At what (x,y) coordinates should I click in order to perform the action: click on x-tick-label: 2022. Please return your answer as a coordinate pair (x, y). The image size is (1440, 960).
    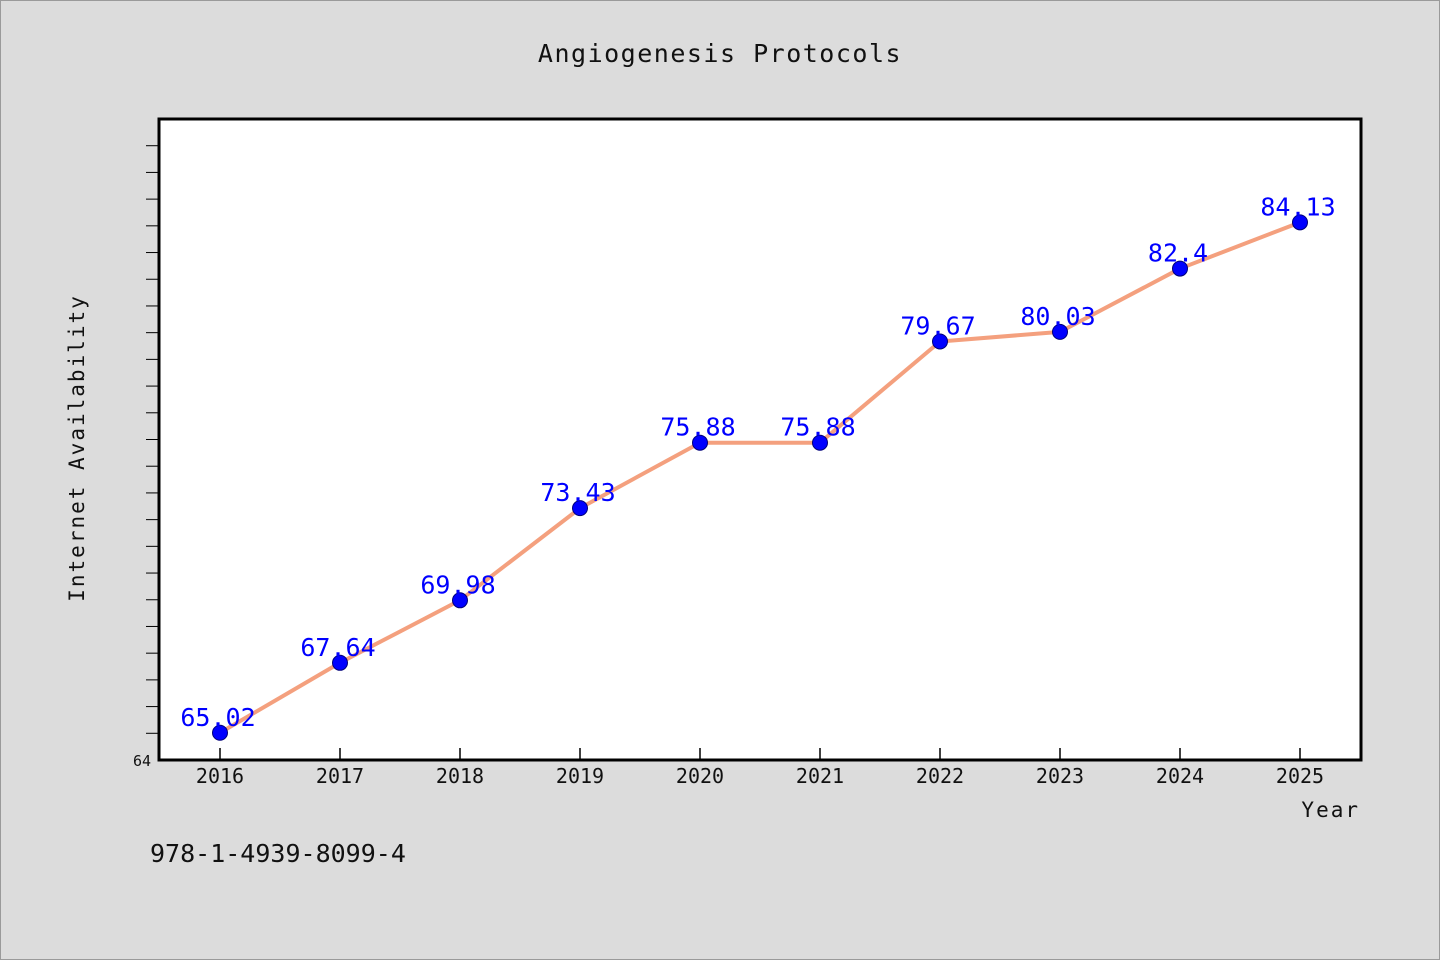
    Looking at the image, I should click on (940, 776).